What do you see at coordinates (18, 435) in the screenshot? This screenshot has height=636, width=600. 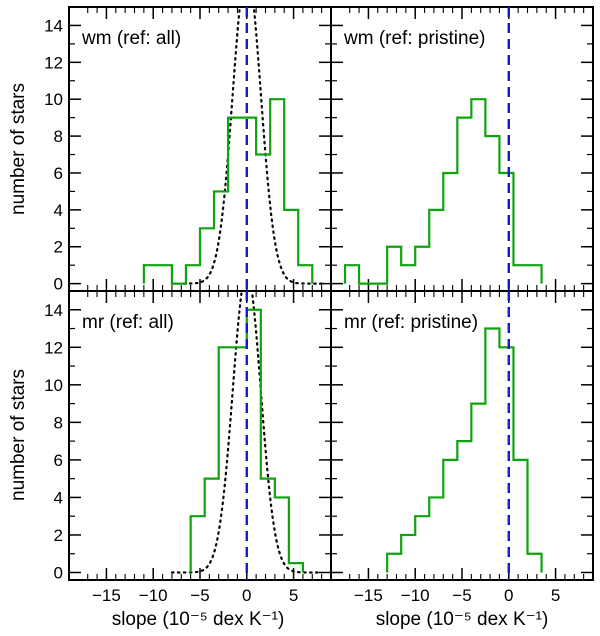 I see `y-axis-label-bottom: number of stars` at bounding box center [18, 435].